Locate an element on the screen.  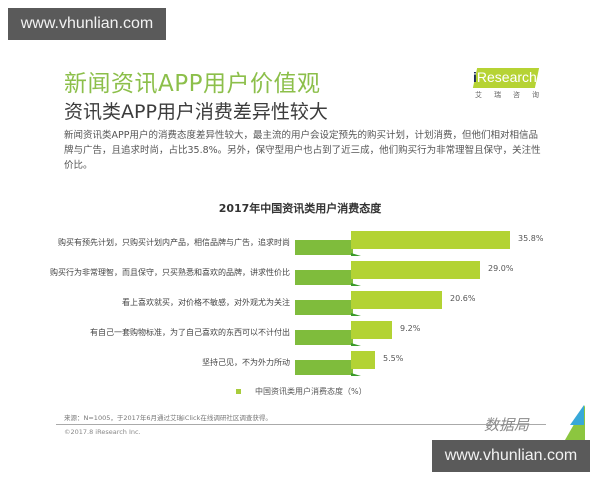
iresearch-logo: iResearch is located at coordinates (505, 78).